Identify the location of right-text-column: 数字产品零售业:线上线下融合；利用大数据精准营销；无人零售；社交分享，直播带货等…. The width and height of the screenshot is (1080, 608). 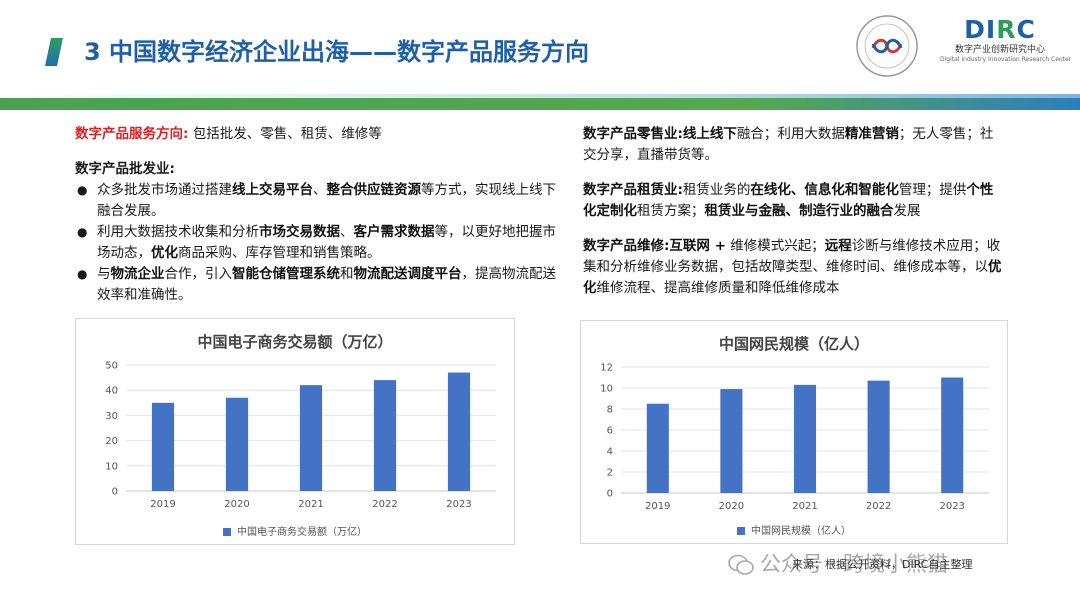
(793, 218).